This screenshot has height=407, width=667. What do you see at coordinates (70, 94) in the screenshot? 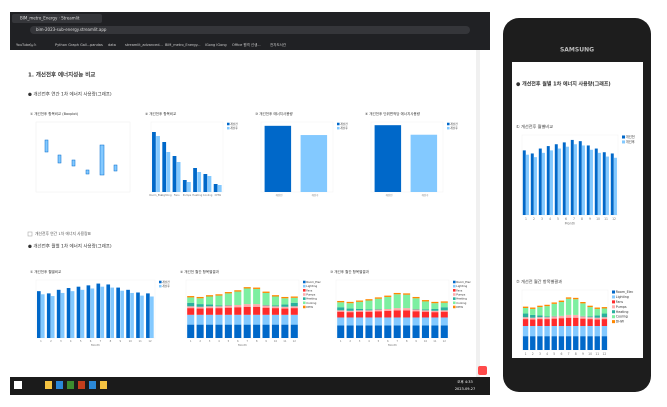
I see `section: ● 개선전후 연간 1차 에너지 사용량(그래프)` at bounding box center [70, 94].